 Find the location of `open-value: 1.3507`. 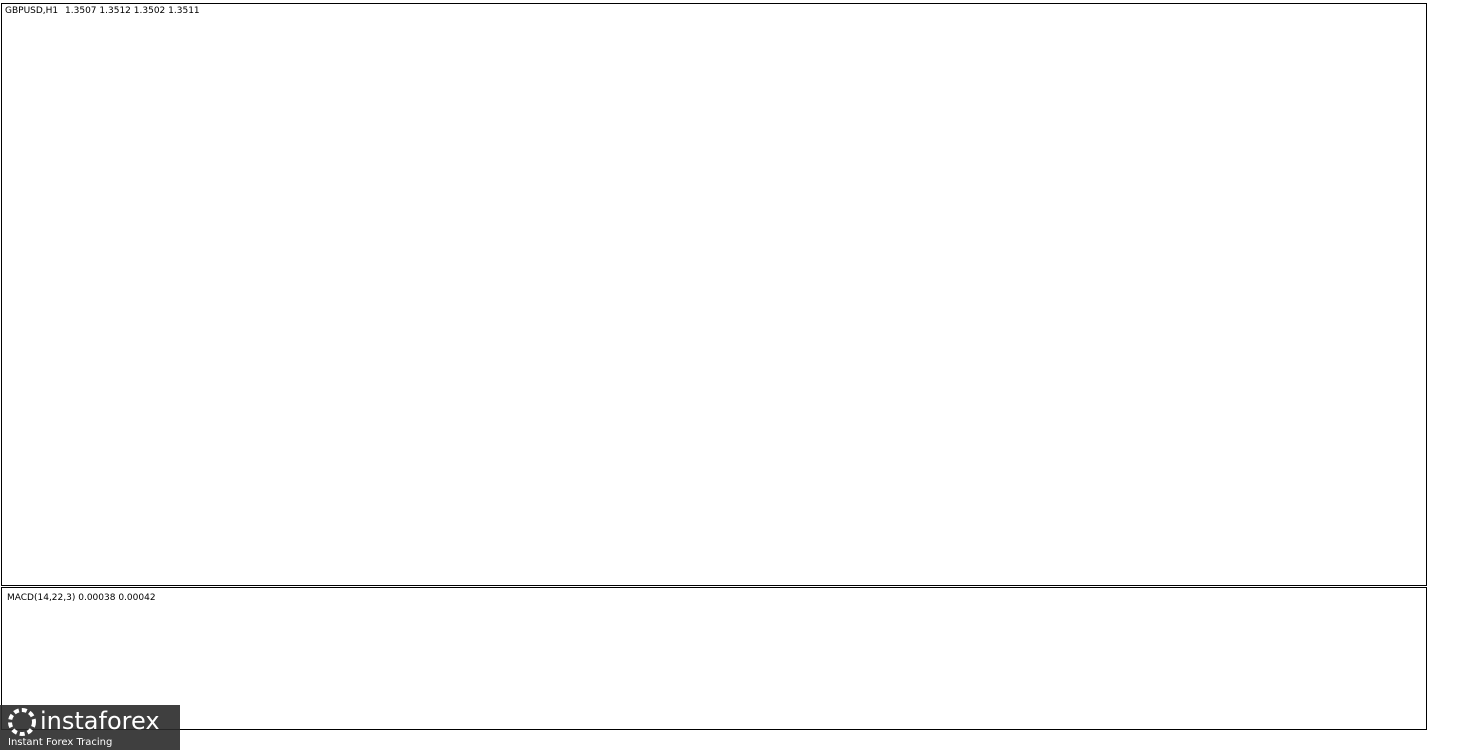

open-value: 1.3507 is located at coordinates (81, 11).